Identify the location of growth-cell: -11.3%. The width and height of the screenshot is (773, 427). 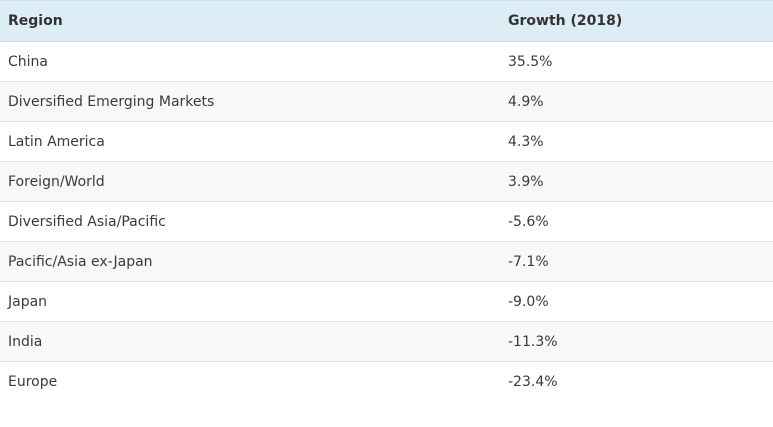
(533, 341).